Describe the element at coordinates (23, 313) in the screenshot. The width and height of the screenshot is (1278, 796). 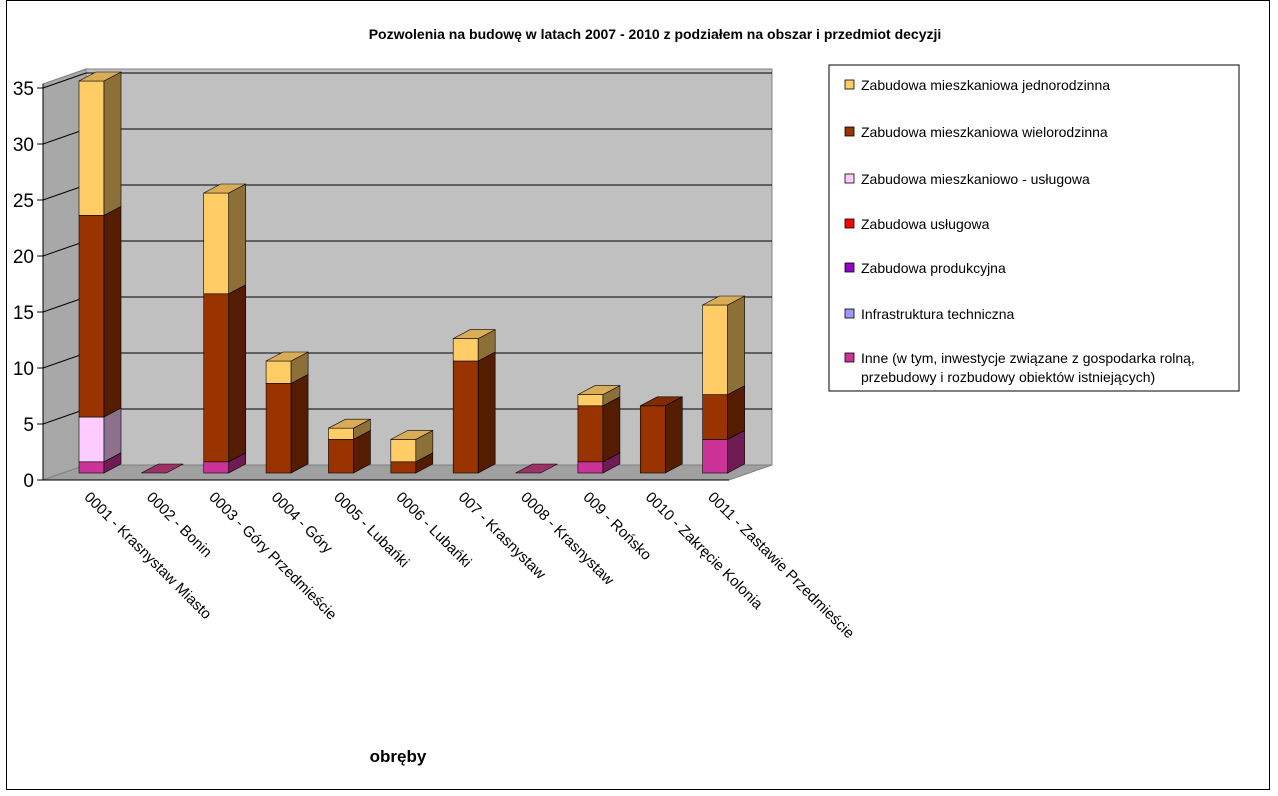
I see `y-tick-label: 15` at that location.